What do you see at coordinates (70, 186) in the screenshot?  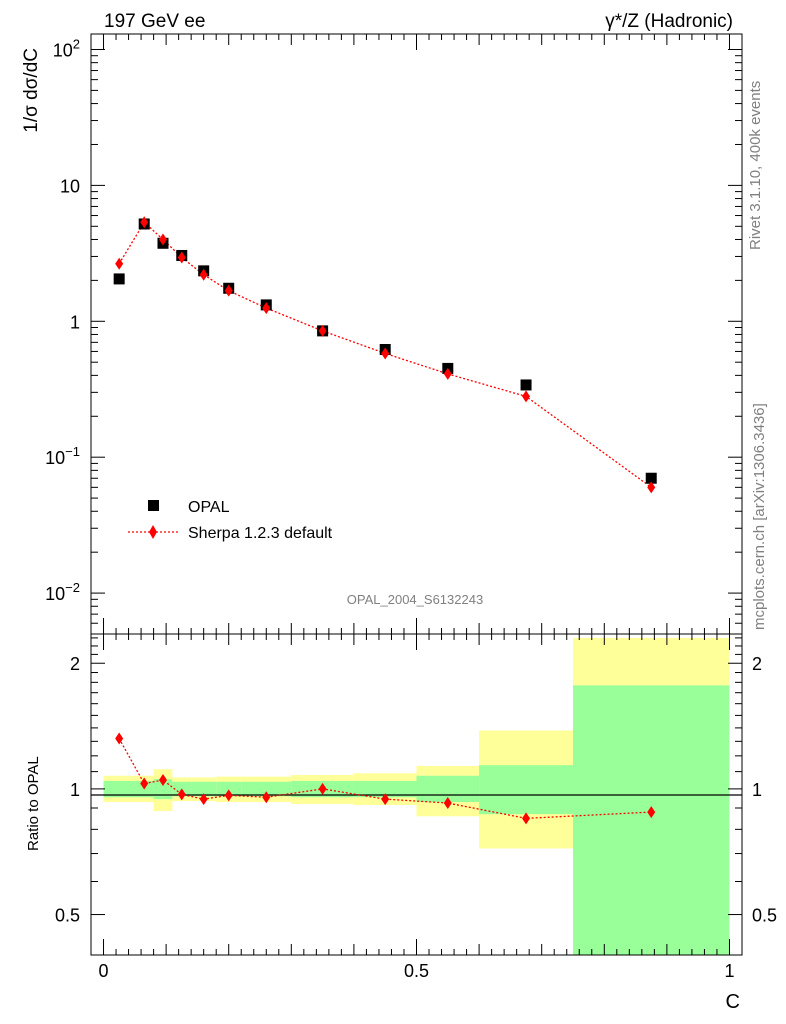 I see `main-y-tick-label: 10` at bounding box center [70, 186].